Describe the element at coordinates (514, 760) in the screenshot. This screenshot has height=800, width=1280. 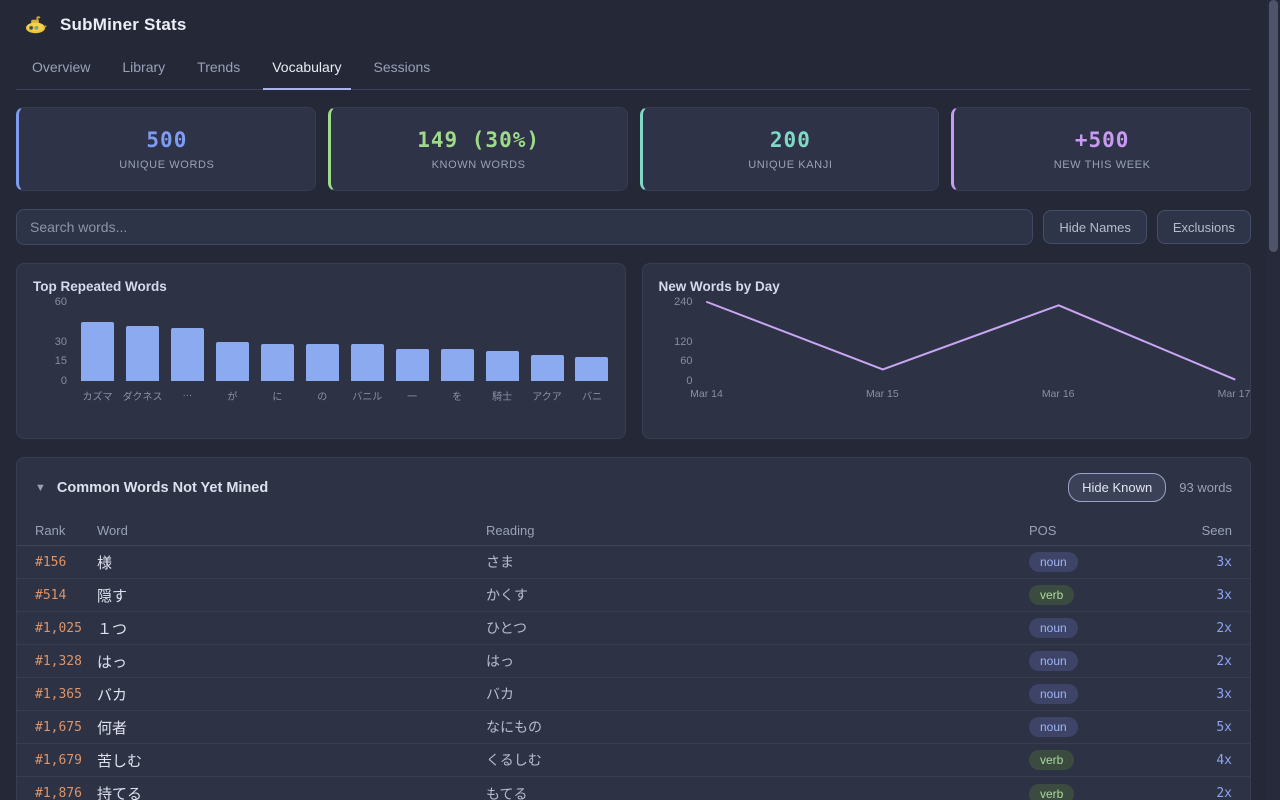
I see `reading-cell: くるしむ` at that location.